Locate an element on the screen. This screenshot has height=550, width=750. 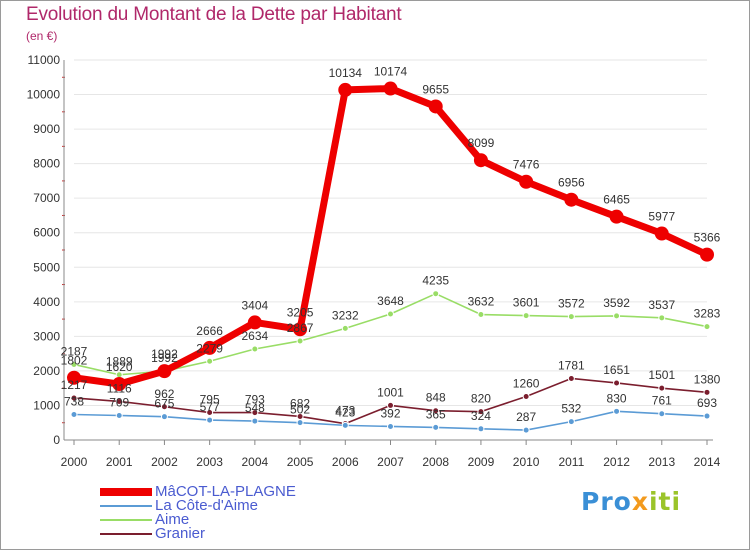
data-label: 761 is located at coordinates (662, 401).